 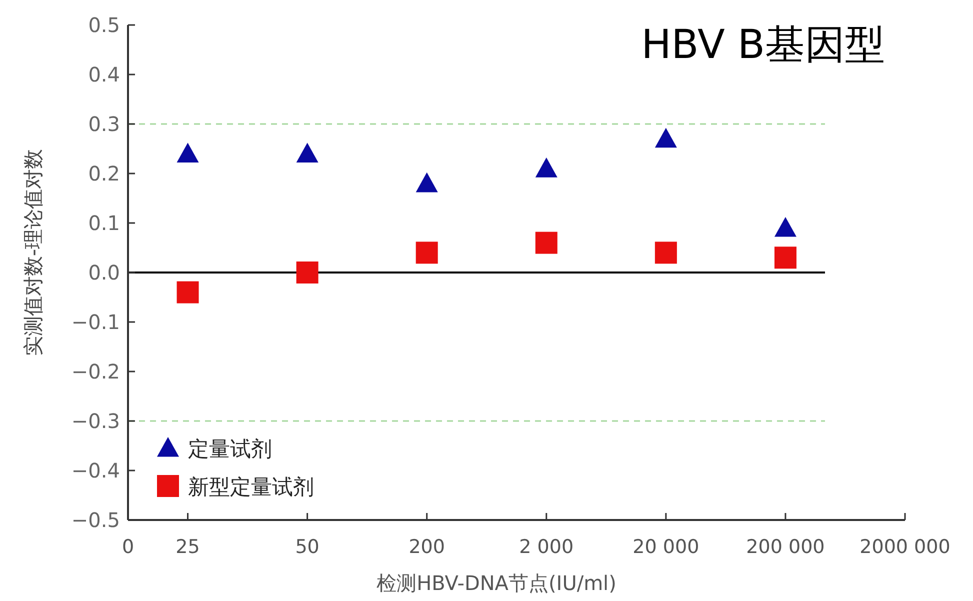 I want to click on y-tick-label: −0.4, so click(x=95, y=470).